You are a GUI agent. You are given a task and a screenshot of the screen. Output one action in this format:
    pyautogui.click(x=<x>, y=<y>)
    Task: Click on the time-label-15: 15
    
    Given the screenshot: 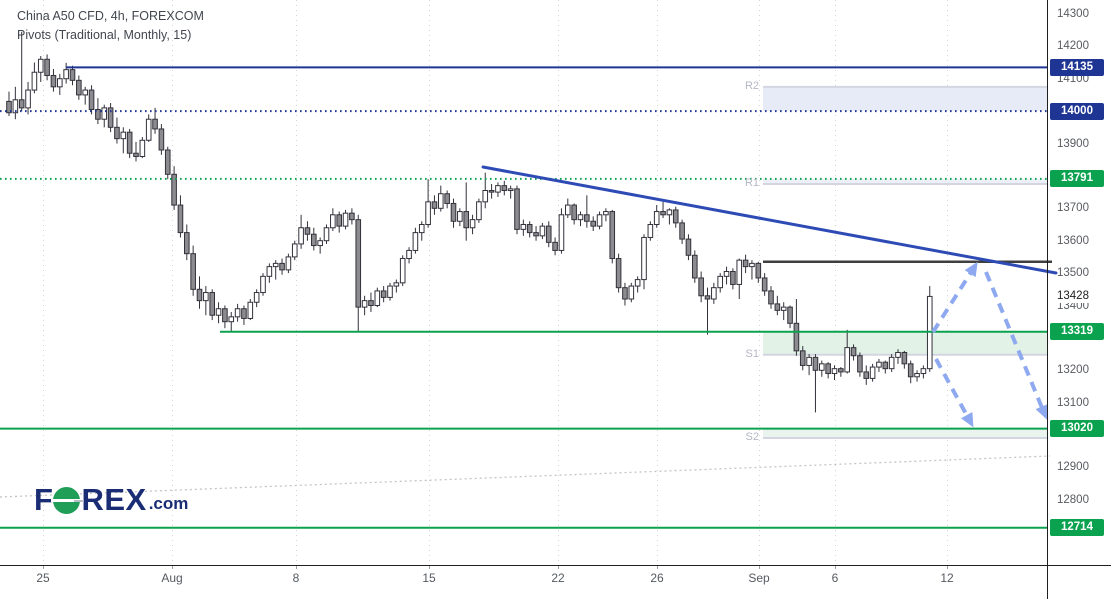 What is the action you would take?
    pyautogui.click(x=429, y=578)
    